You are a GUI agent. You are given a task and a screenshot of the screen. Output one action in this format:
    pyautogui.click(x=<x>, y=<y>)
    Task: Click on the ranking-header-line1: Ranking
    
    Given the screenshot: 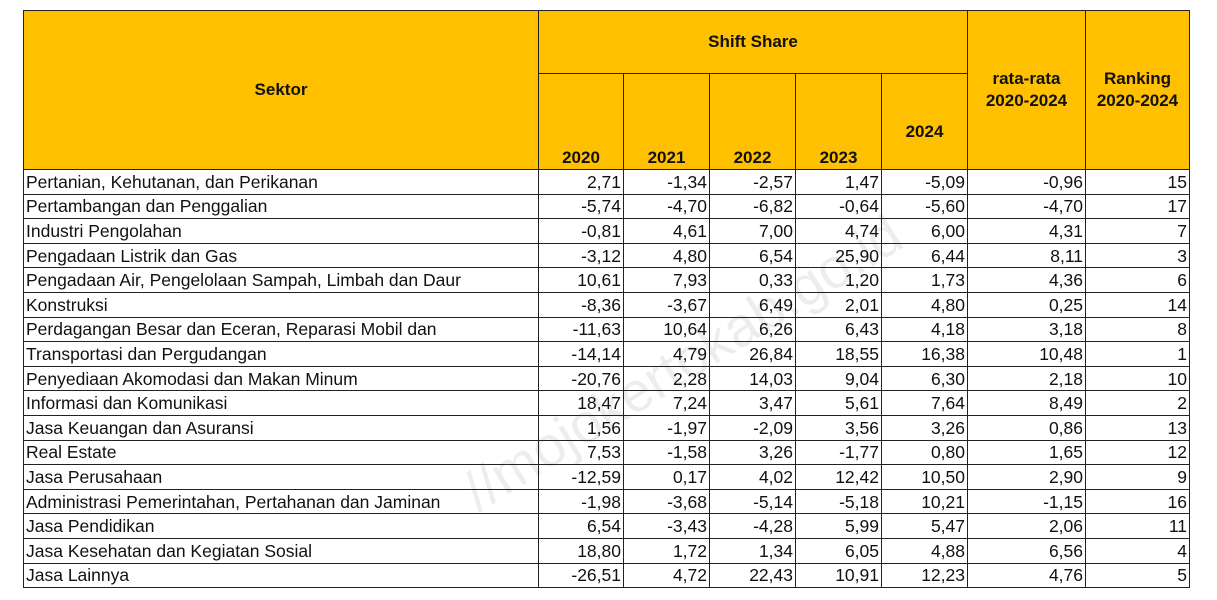 What is the action you would take?
    pyautogui.click(x=1137, y=78)
    